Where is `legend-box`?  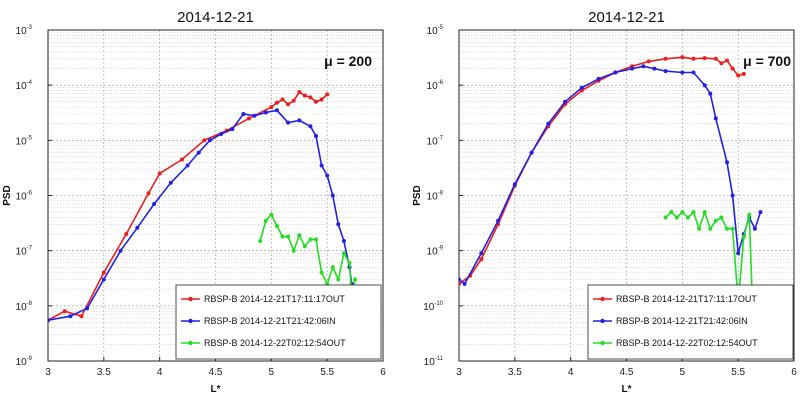 legend-box is located at coordinates (278, 322).